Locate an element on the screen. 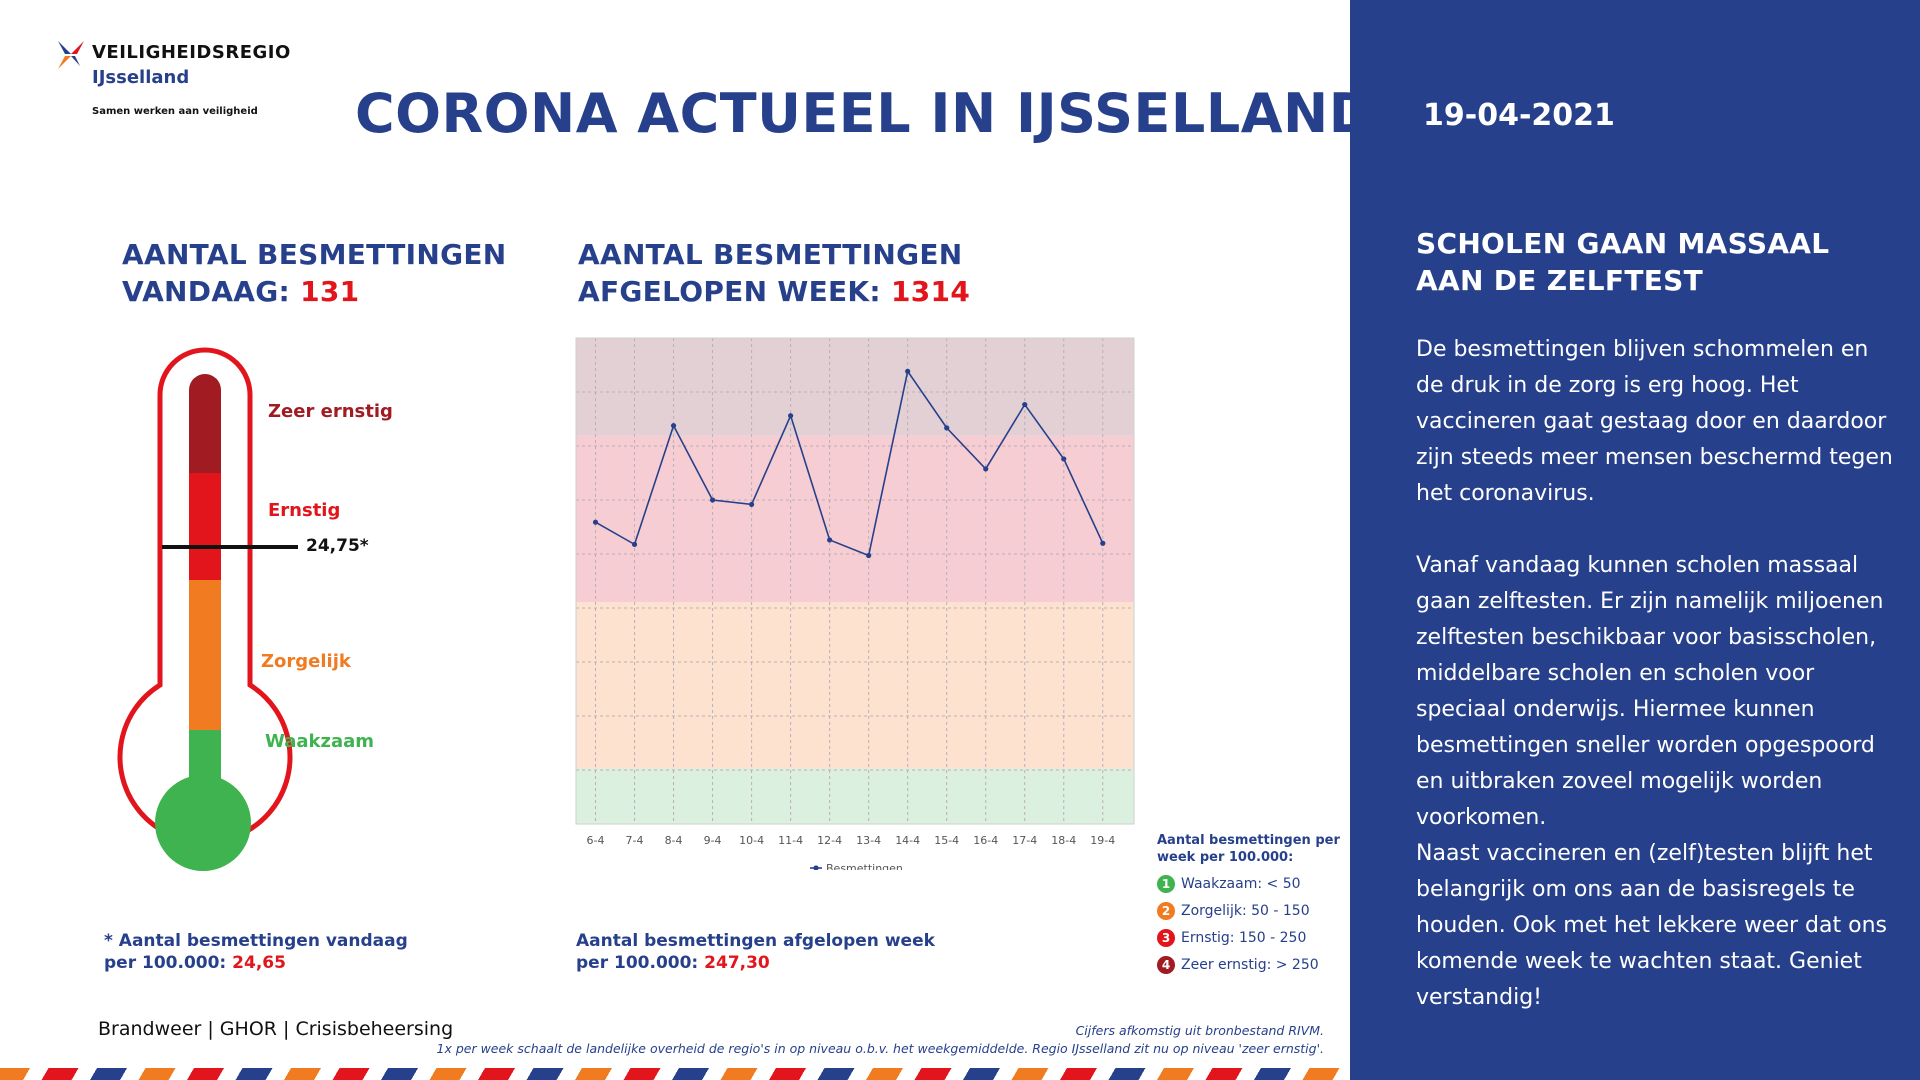 The image size is (1920, 1080). zone-label-zeer-ernstig: Zeer ernstig is located at coordinates (330, 411).